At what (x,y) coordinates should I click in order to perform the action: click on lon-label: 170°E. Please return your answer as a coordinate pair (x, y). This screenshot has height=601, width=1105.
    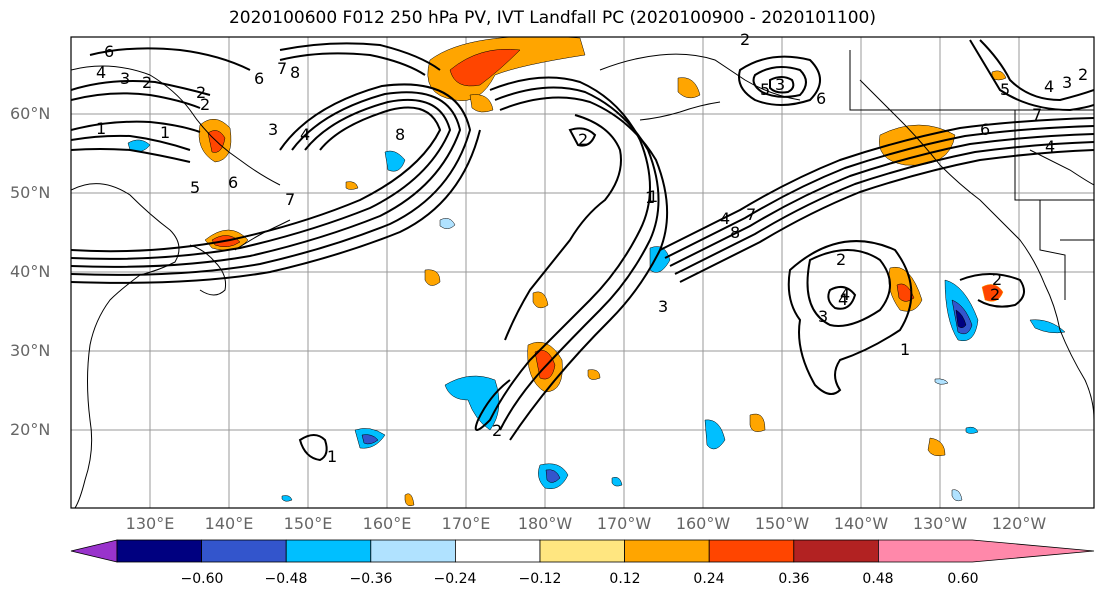
    Looking at the image, I should click on (466, 523).